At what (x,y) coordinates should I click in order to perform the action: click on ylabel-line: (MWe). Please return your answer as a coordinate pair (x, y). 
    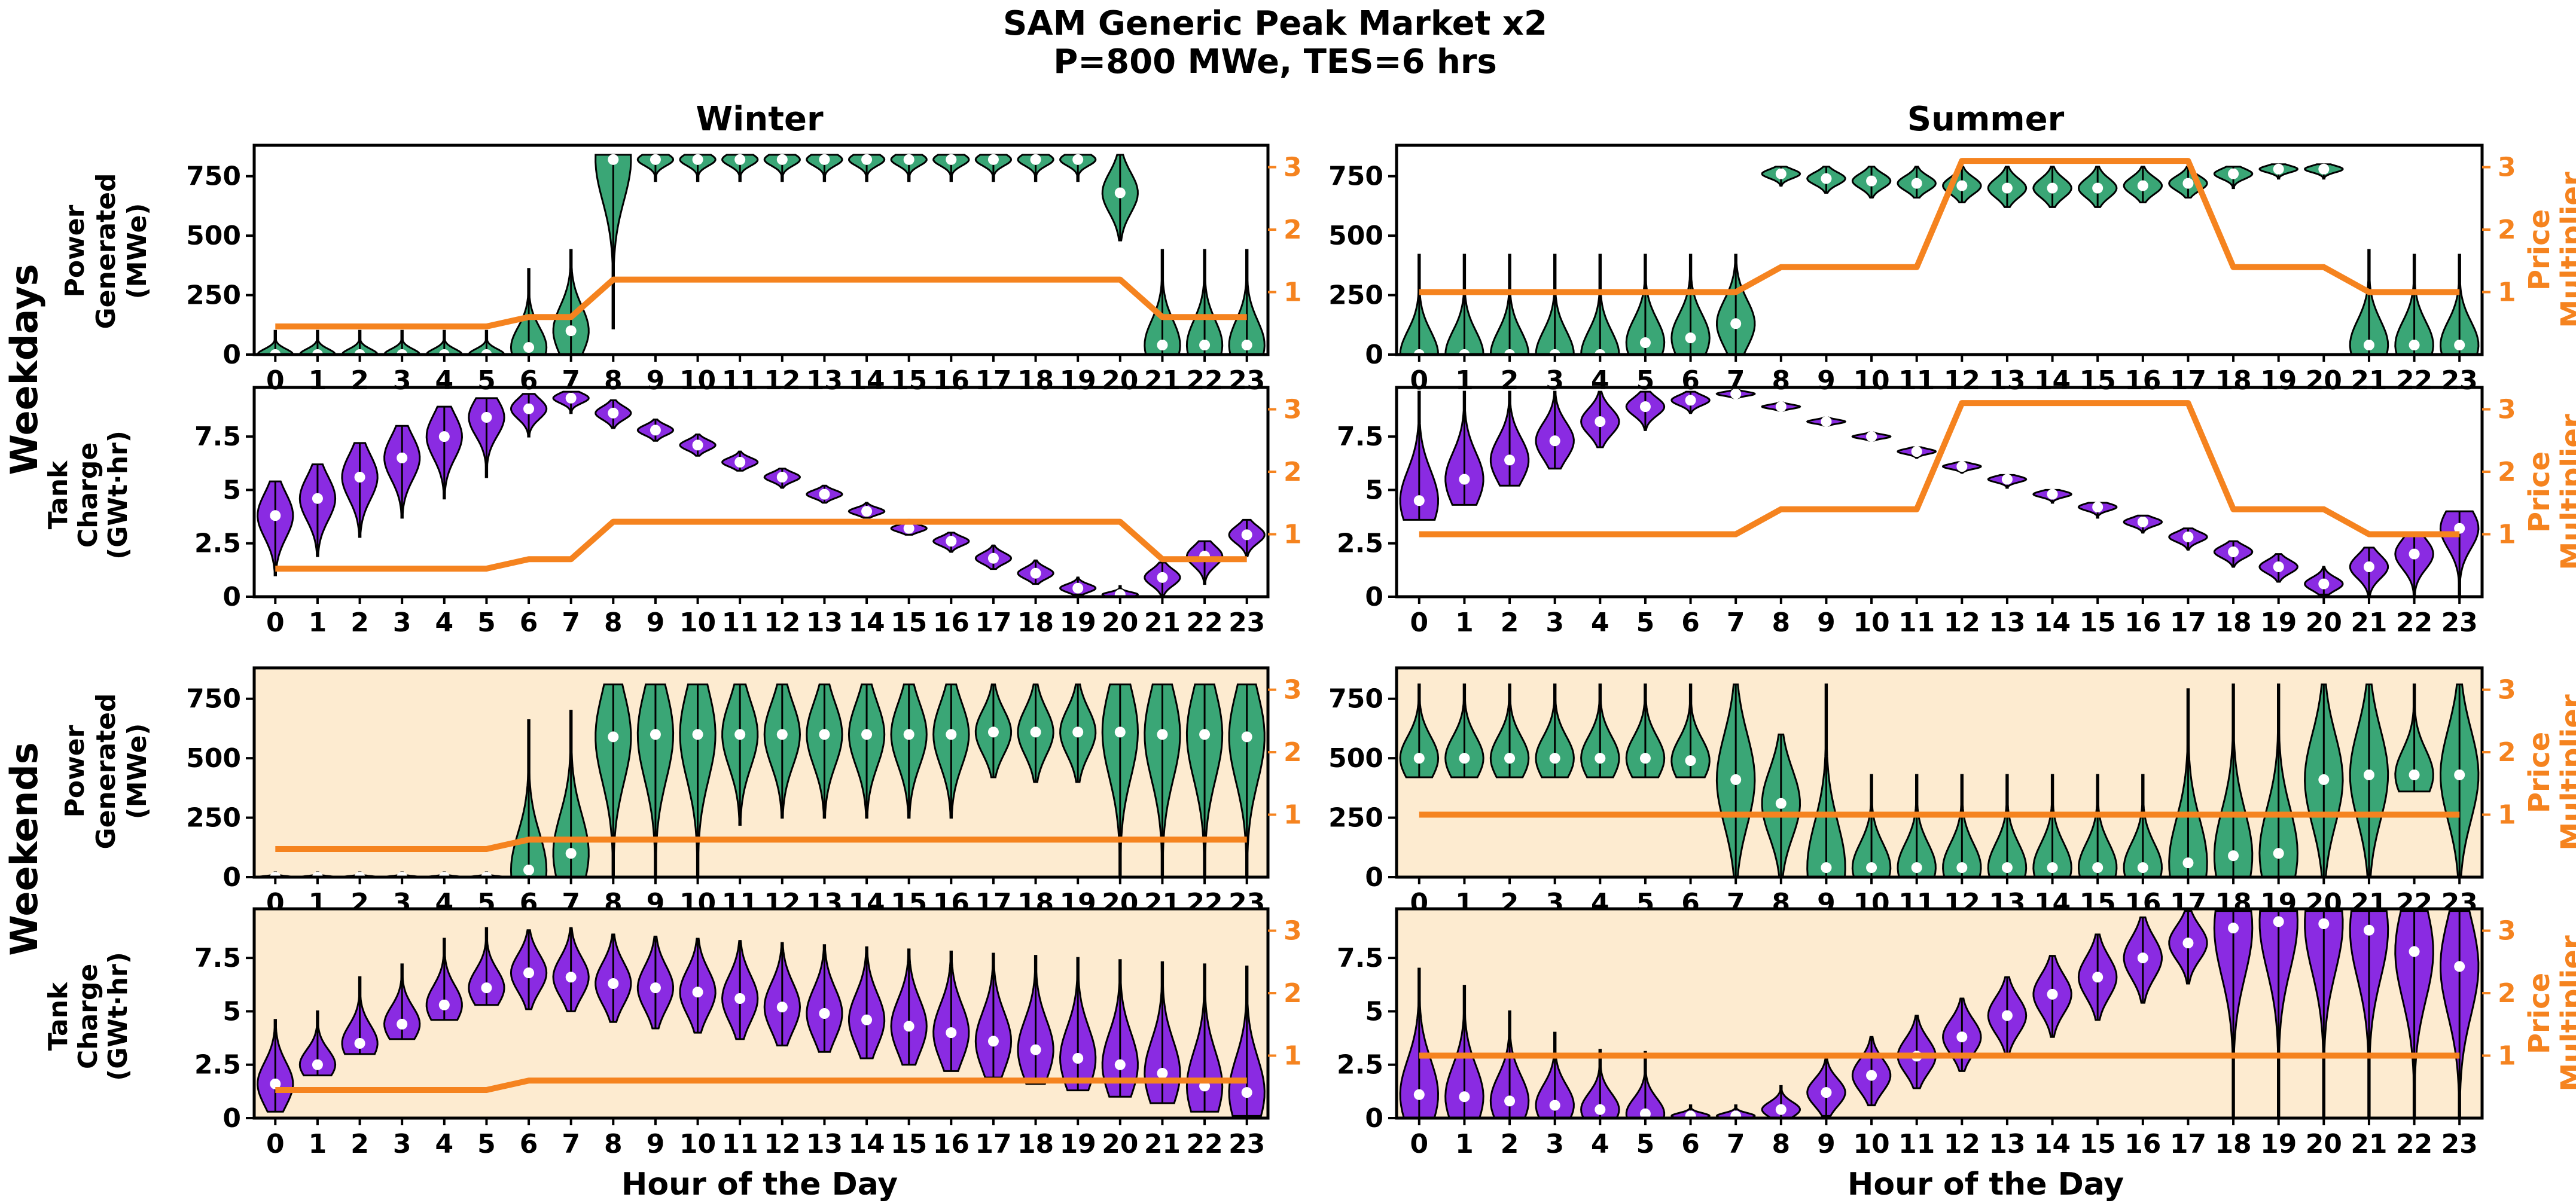
    Looking at the image, I should click on (138, 251).